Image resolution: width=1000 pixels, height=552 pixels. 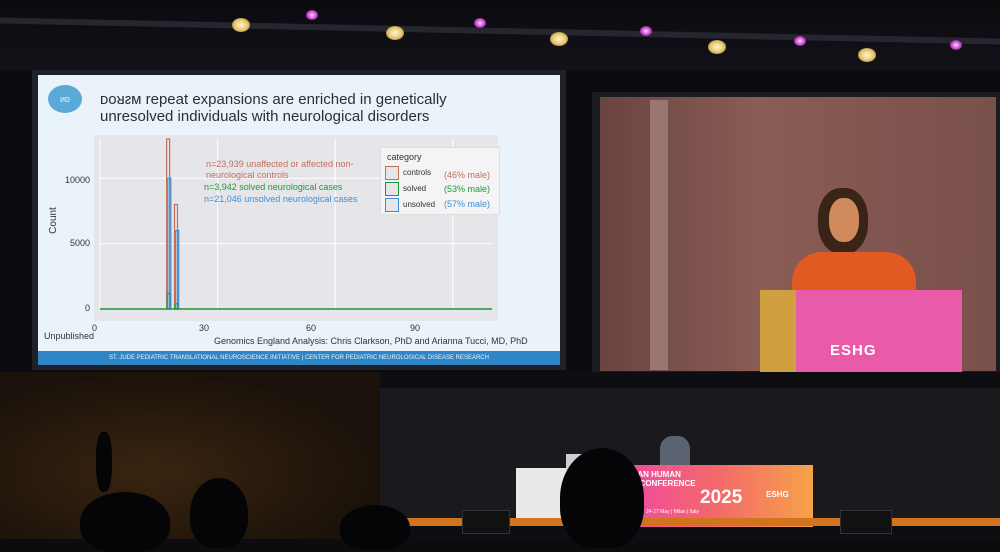 I want to click on controls-male-pct: (46% male), so click(x=467, y=175).